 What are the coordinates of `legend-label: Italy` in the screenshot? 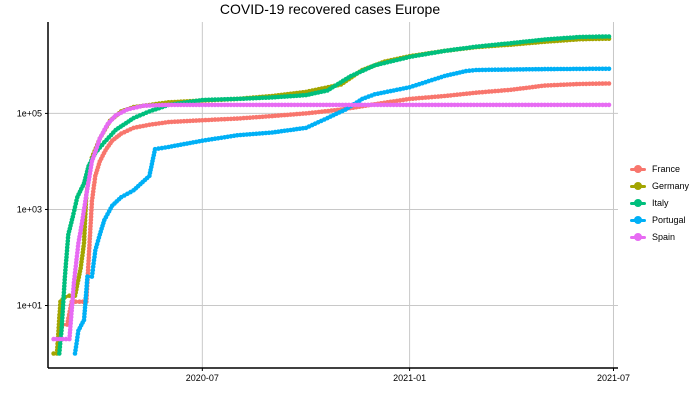 It's located at (660, 202).